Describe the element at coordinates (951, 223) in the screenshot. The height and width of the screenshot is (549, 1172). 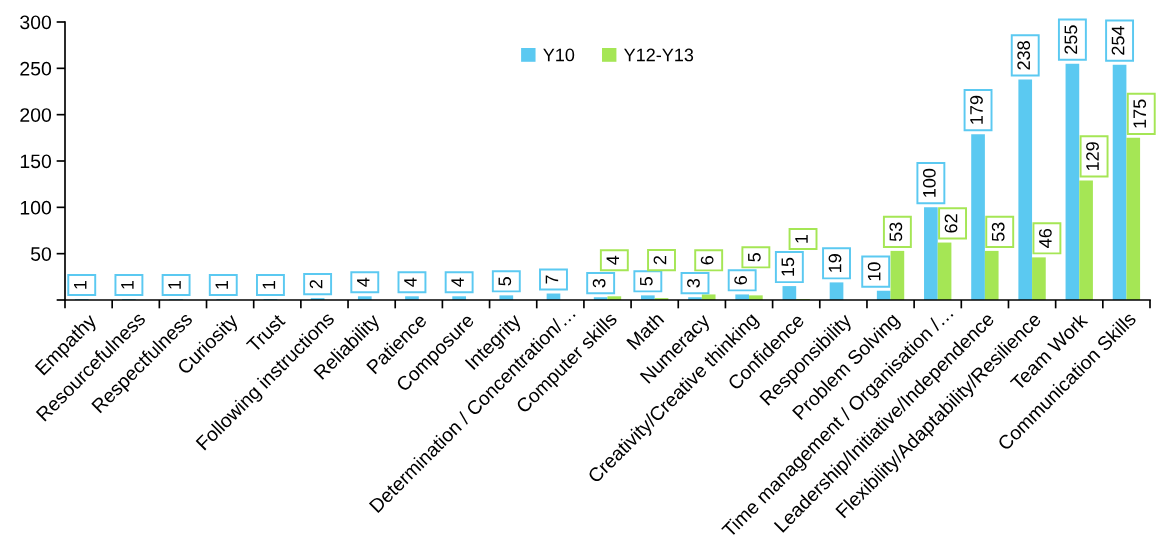
I see `data-label: 62` at that location.